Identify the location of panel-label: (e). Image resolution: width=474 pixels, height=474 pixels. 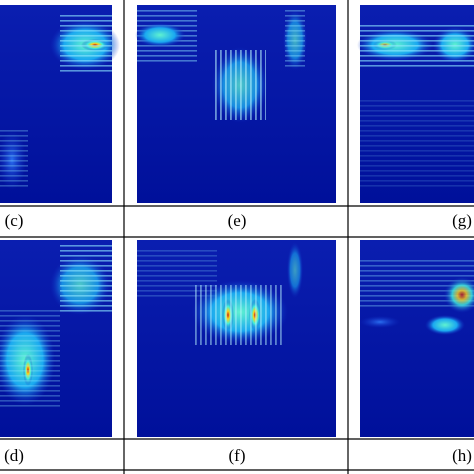
(237, 220).